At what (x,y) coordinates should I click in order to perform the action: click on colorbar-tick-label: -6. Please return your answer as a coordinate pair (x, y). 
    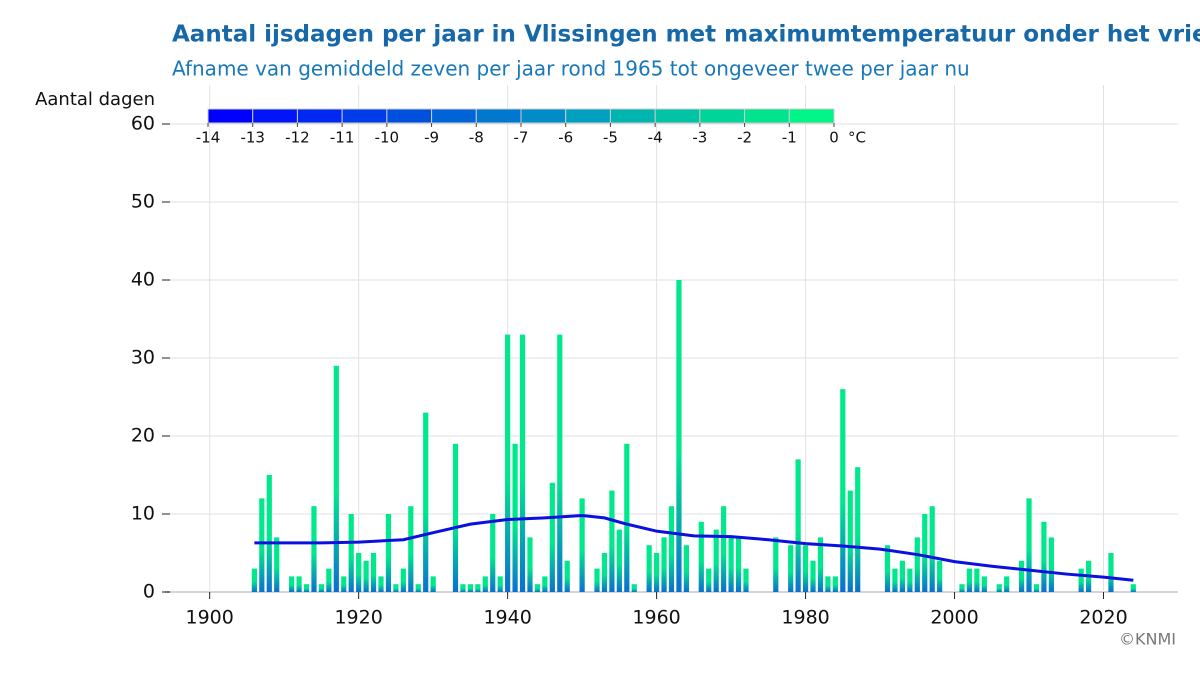
    Looking at the image, I should click on (565, 138).